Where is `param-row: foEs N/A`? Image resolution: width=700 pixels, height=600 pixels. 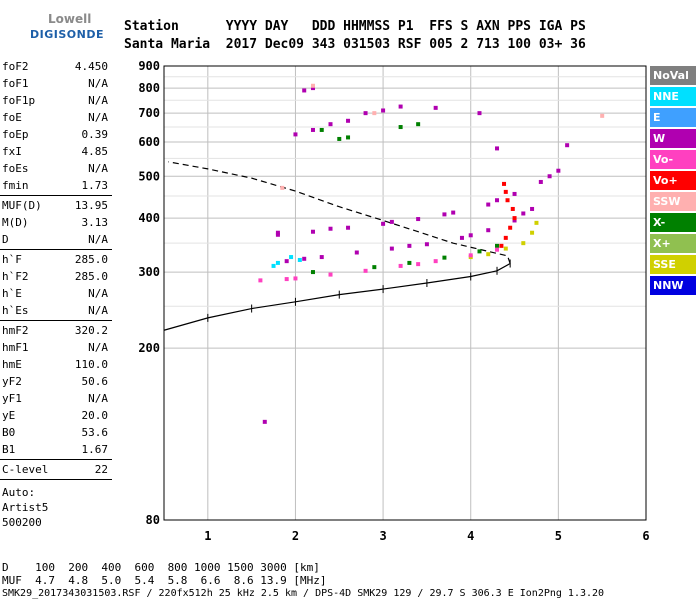 param-row: foEs N/A is located at coordinates (56, 168).